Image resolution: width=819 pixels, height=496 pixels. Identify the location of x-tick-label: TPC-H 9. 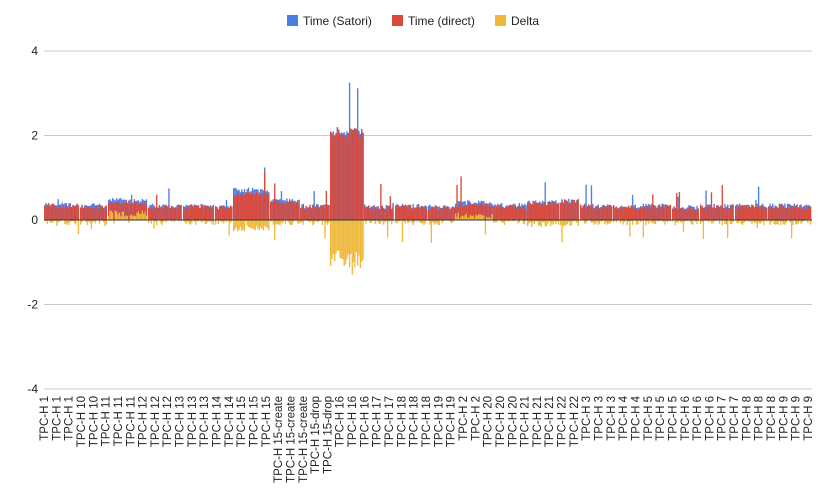
(784, 418).